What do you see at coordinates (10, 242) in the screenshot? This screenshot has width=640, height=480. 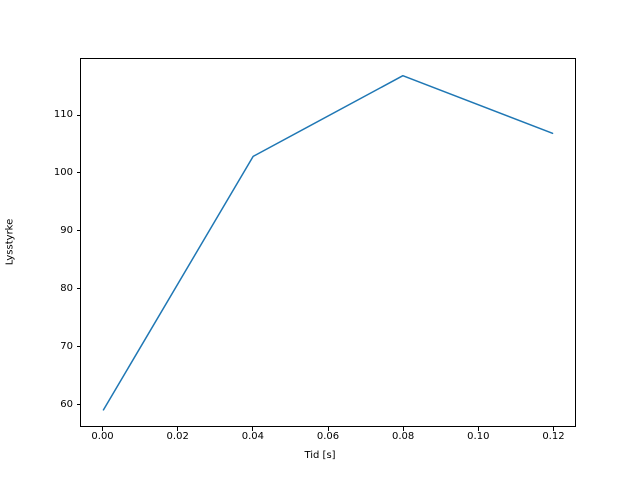 I see `y-axis-label: Lysstyrke` at bounding box center [10, 242].